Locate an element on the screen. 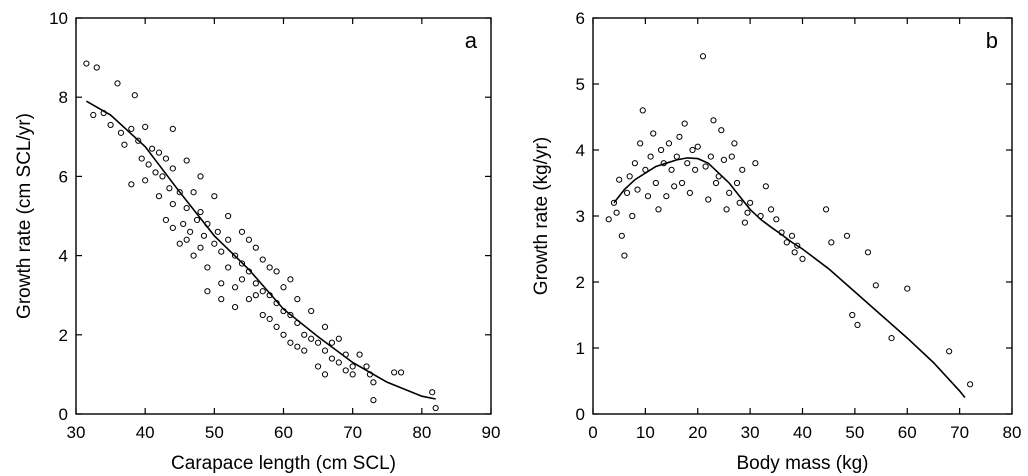 The height and width of the screenshot is (476, 1028). y-tick-label: 8 is located at coordinates (63, 97).